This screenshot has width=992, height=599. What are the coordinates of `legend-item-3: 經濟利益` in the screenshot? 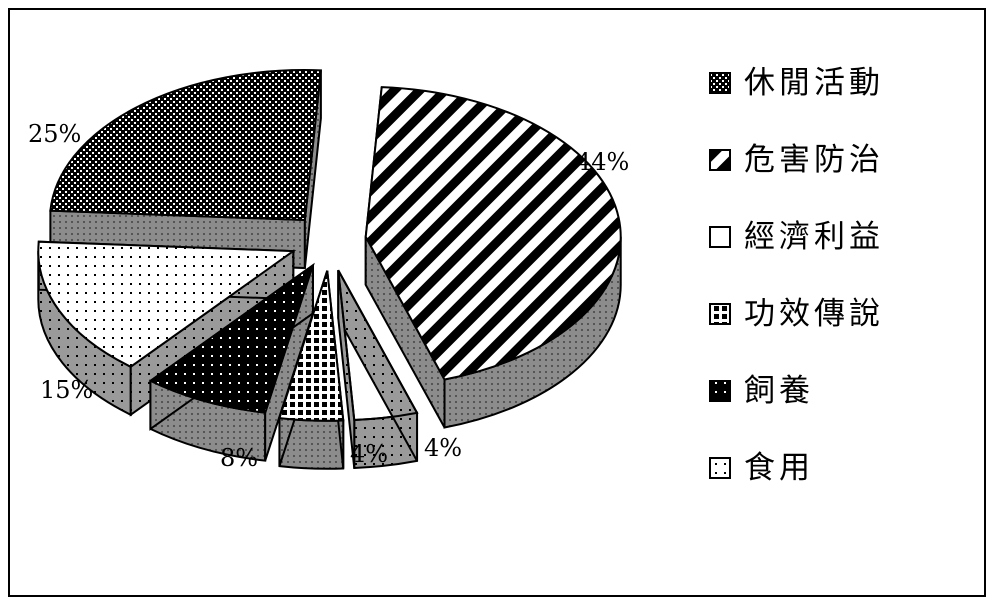 It's located at (796, 237).